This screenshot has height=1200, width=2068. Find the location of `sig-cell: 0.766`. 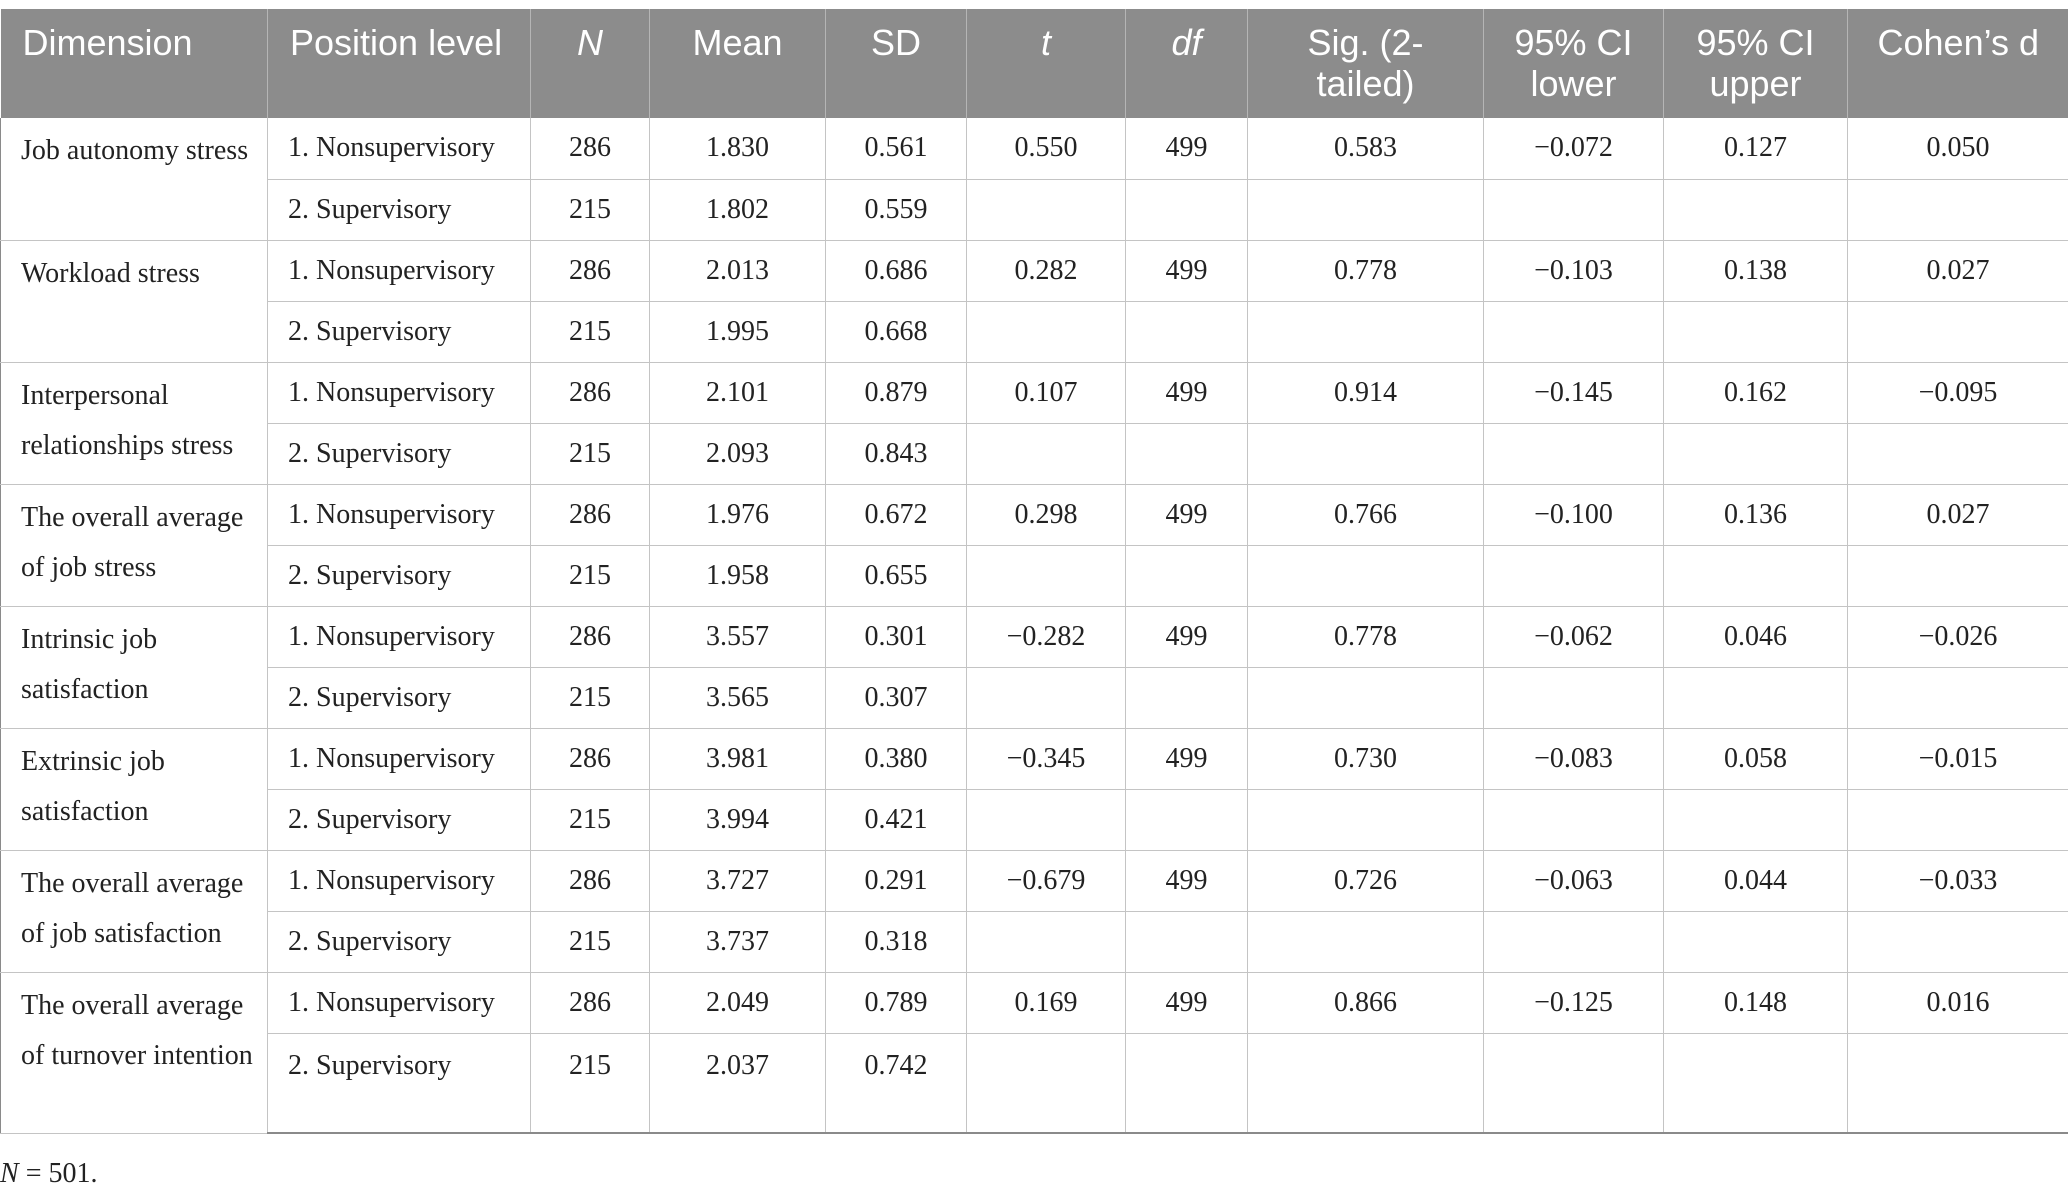

sig-cell: 0.766 is located at coordinates (1365, 515).